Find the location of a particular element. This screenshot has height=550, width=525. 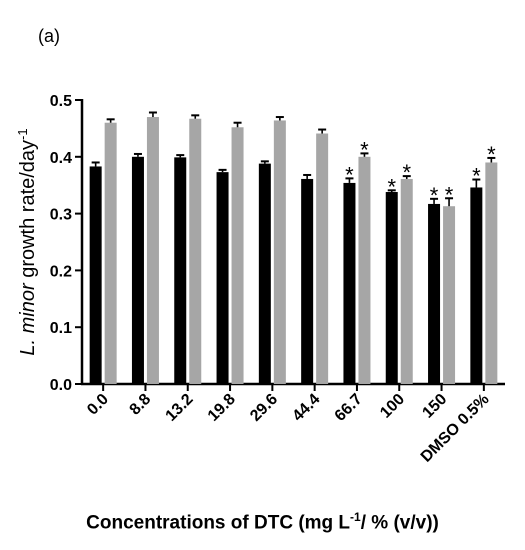

panel-label: (a) is located at coordinates (49, 36).